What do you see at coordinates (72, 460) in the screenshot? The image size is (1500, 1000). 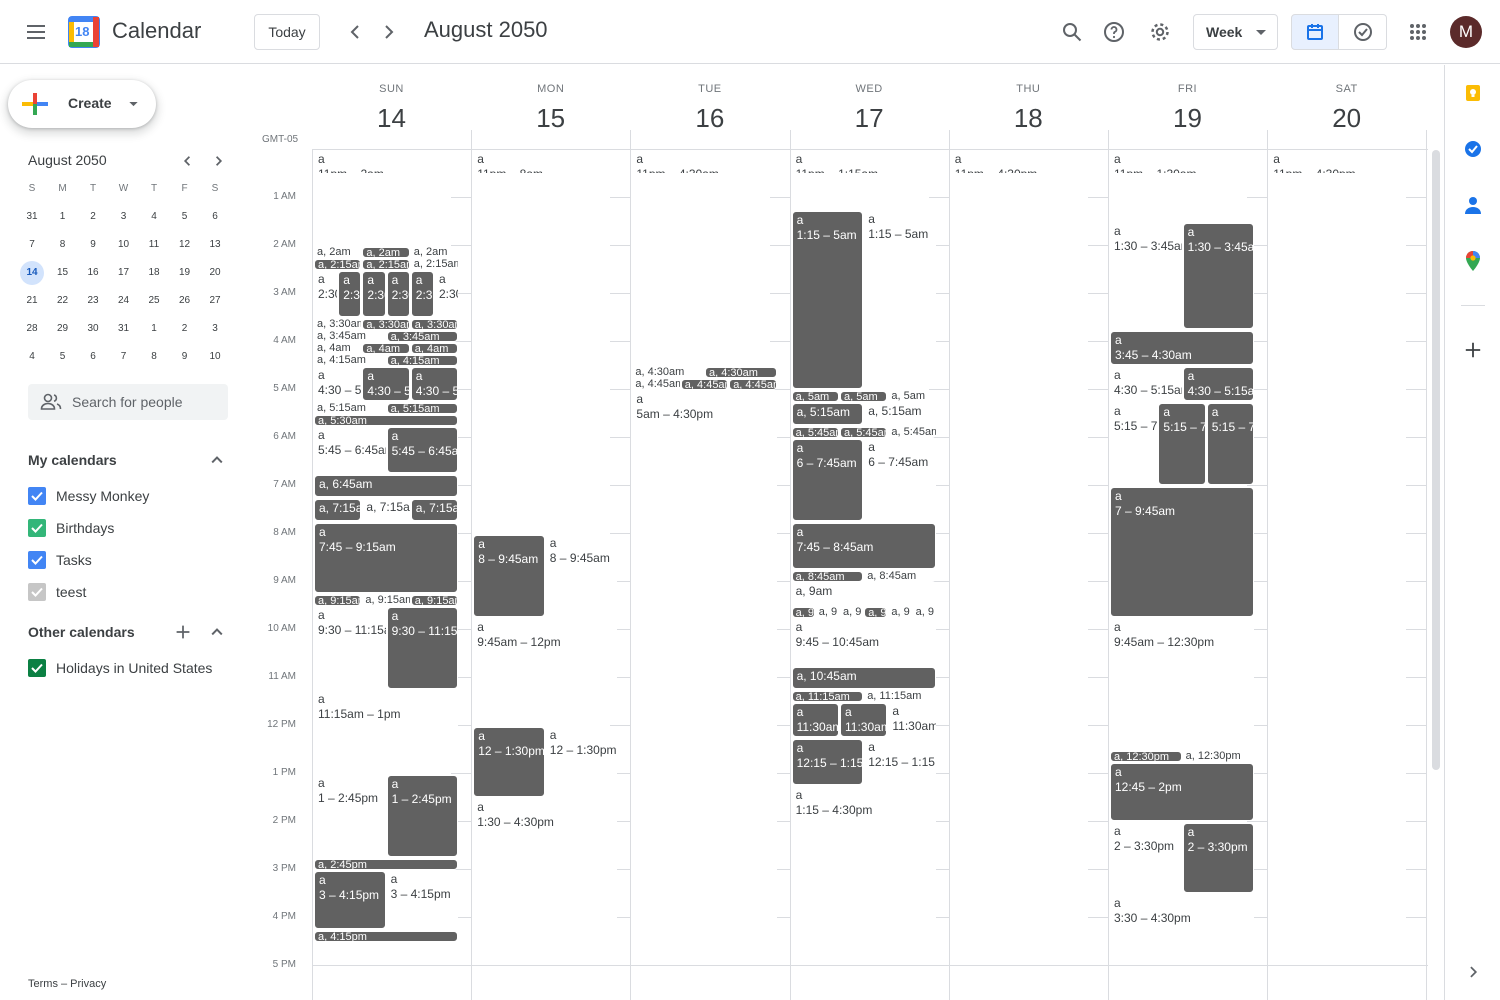 I see `my-calendars-heading: My calendars` at bounding box center [72, 460].